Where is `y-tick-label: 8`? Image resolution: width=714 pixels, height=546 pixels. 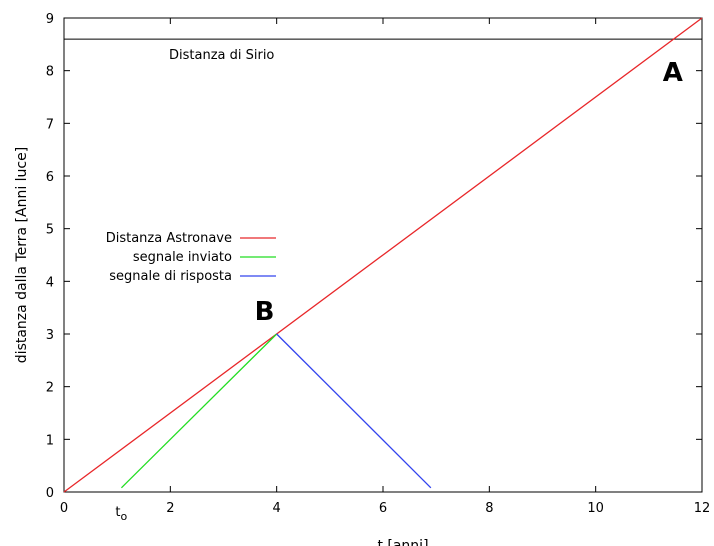 y-tick-label: 8 is located at coordinates (50, 72).